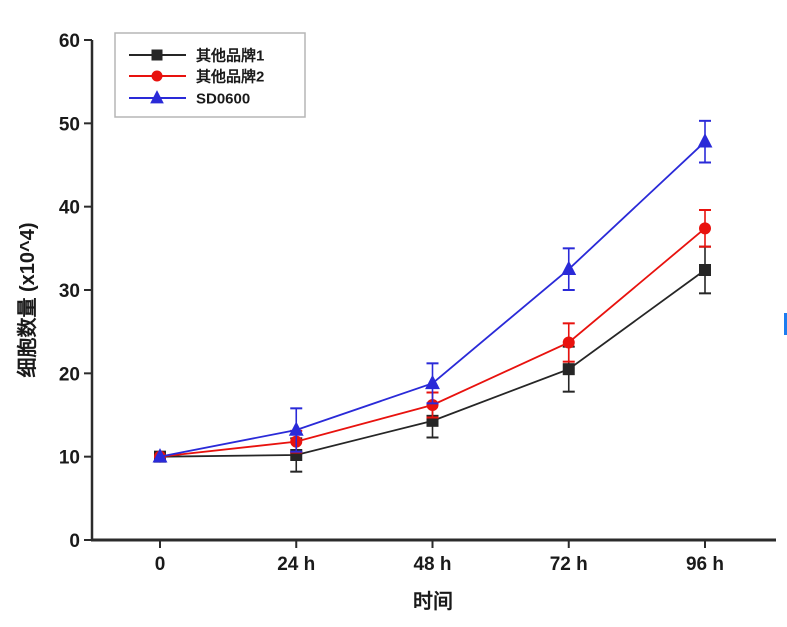 This screenshot has height=627, width=787. Describe the element at coordinates (189, 99) in the screenshot. I see `legend-entry: SD0600` at that location.